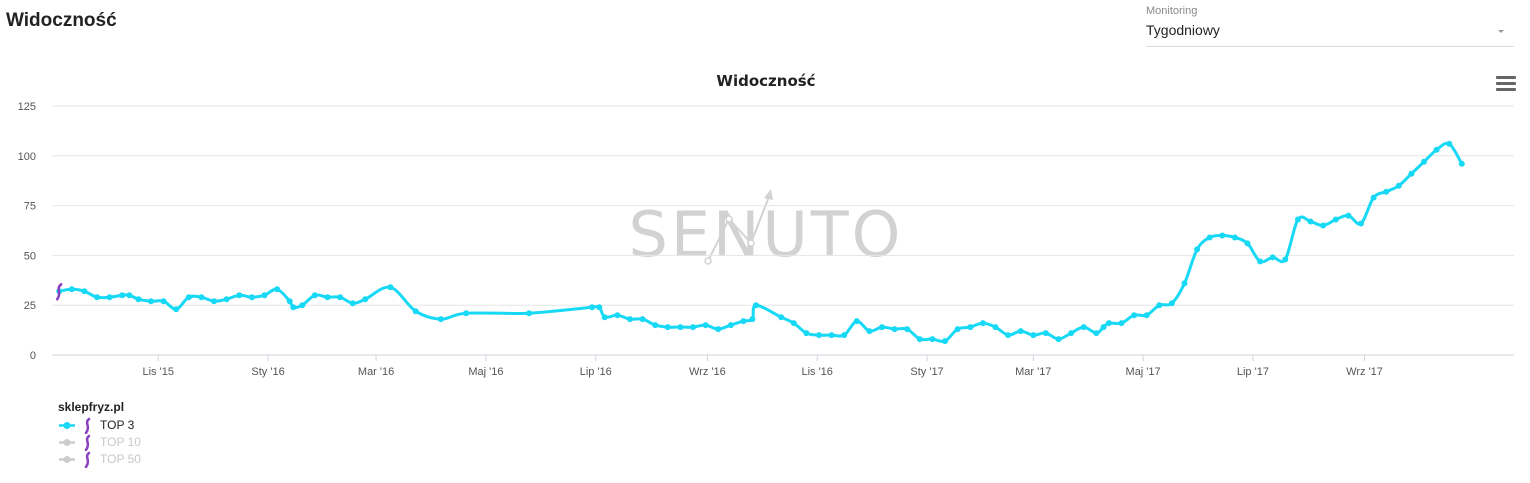 The width and height of the screenshot is (1530, 483). I want to click on watermark-text: SENUTO, so click(766, 234).